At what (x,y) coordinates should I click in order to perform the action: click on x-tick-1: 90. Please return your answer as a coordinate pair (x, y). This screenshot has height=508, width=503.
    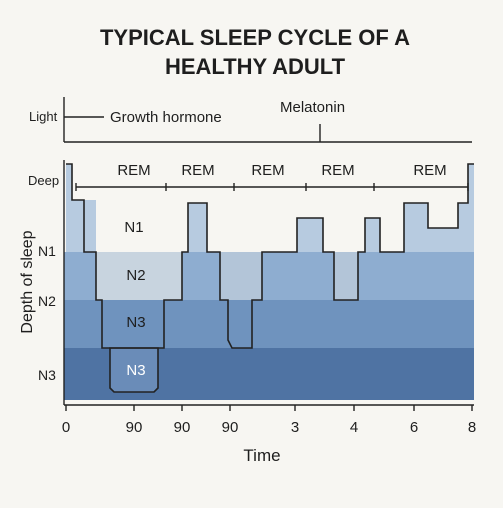
    Looking at the image, I should click on (134, 427).